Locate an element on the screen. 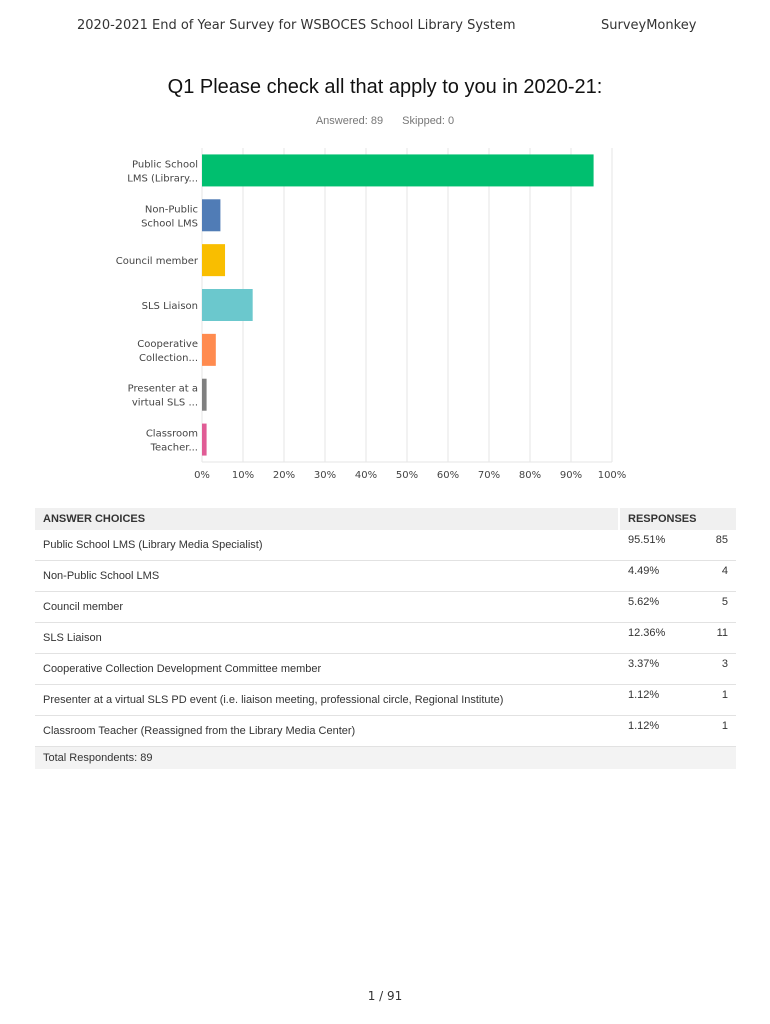 Image resolution: width=770 pixels, height=1024 pixels. x-tick-label: 100% is located at coordinates (612, 475).